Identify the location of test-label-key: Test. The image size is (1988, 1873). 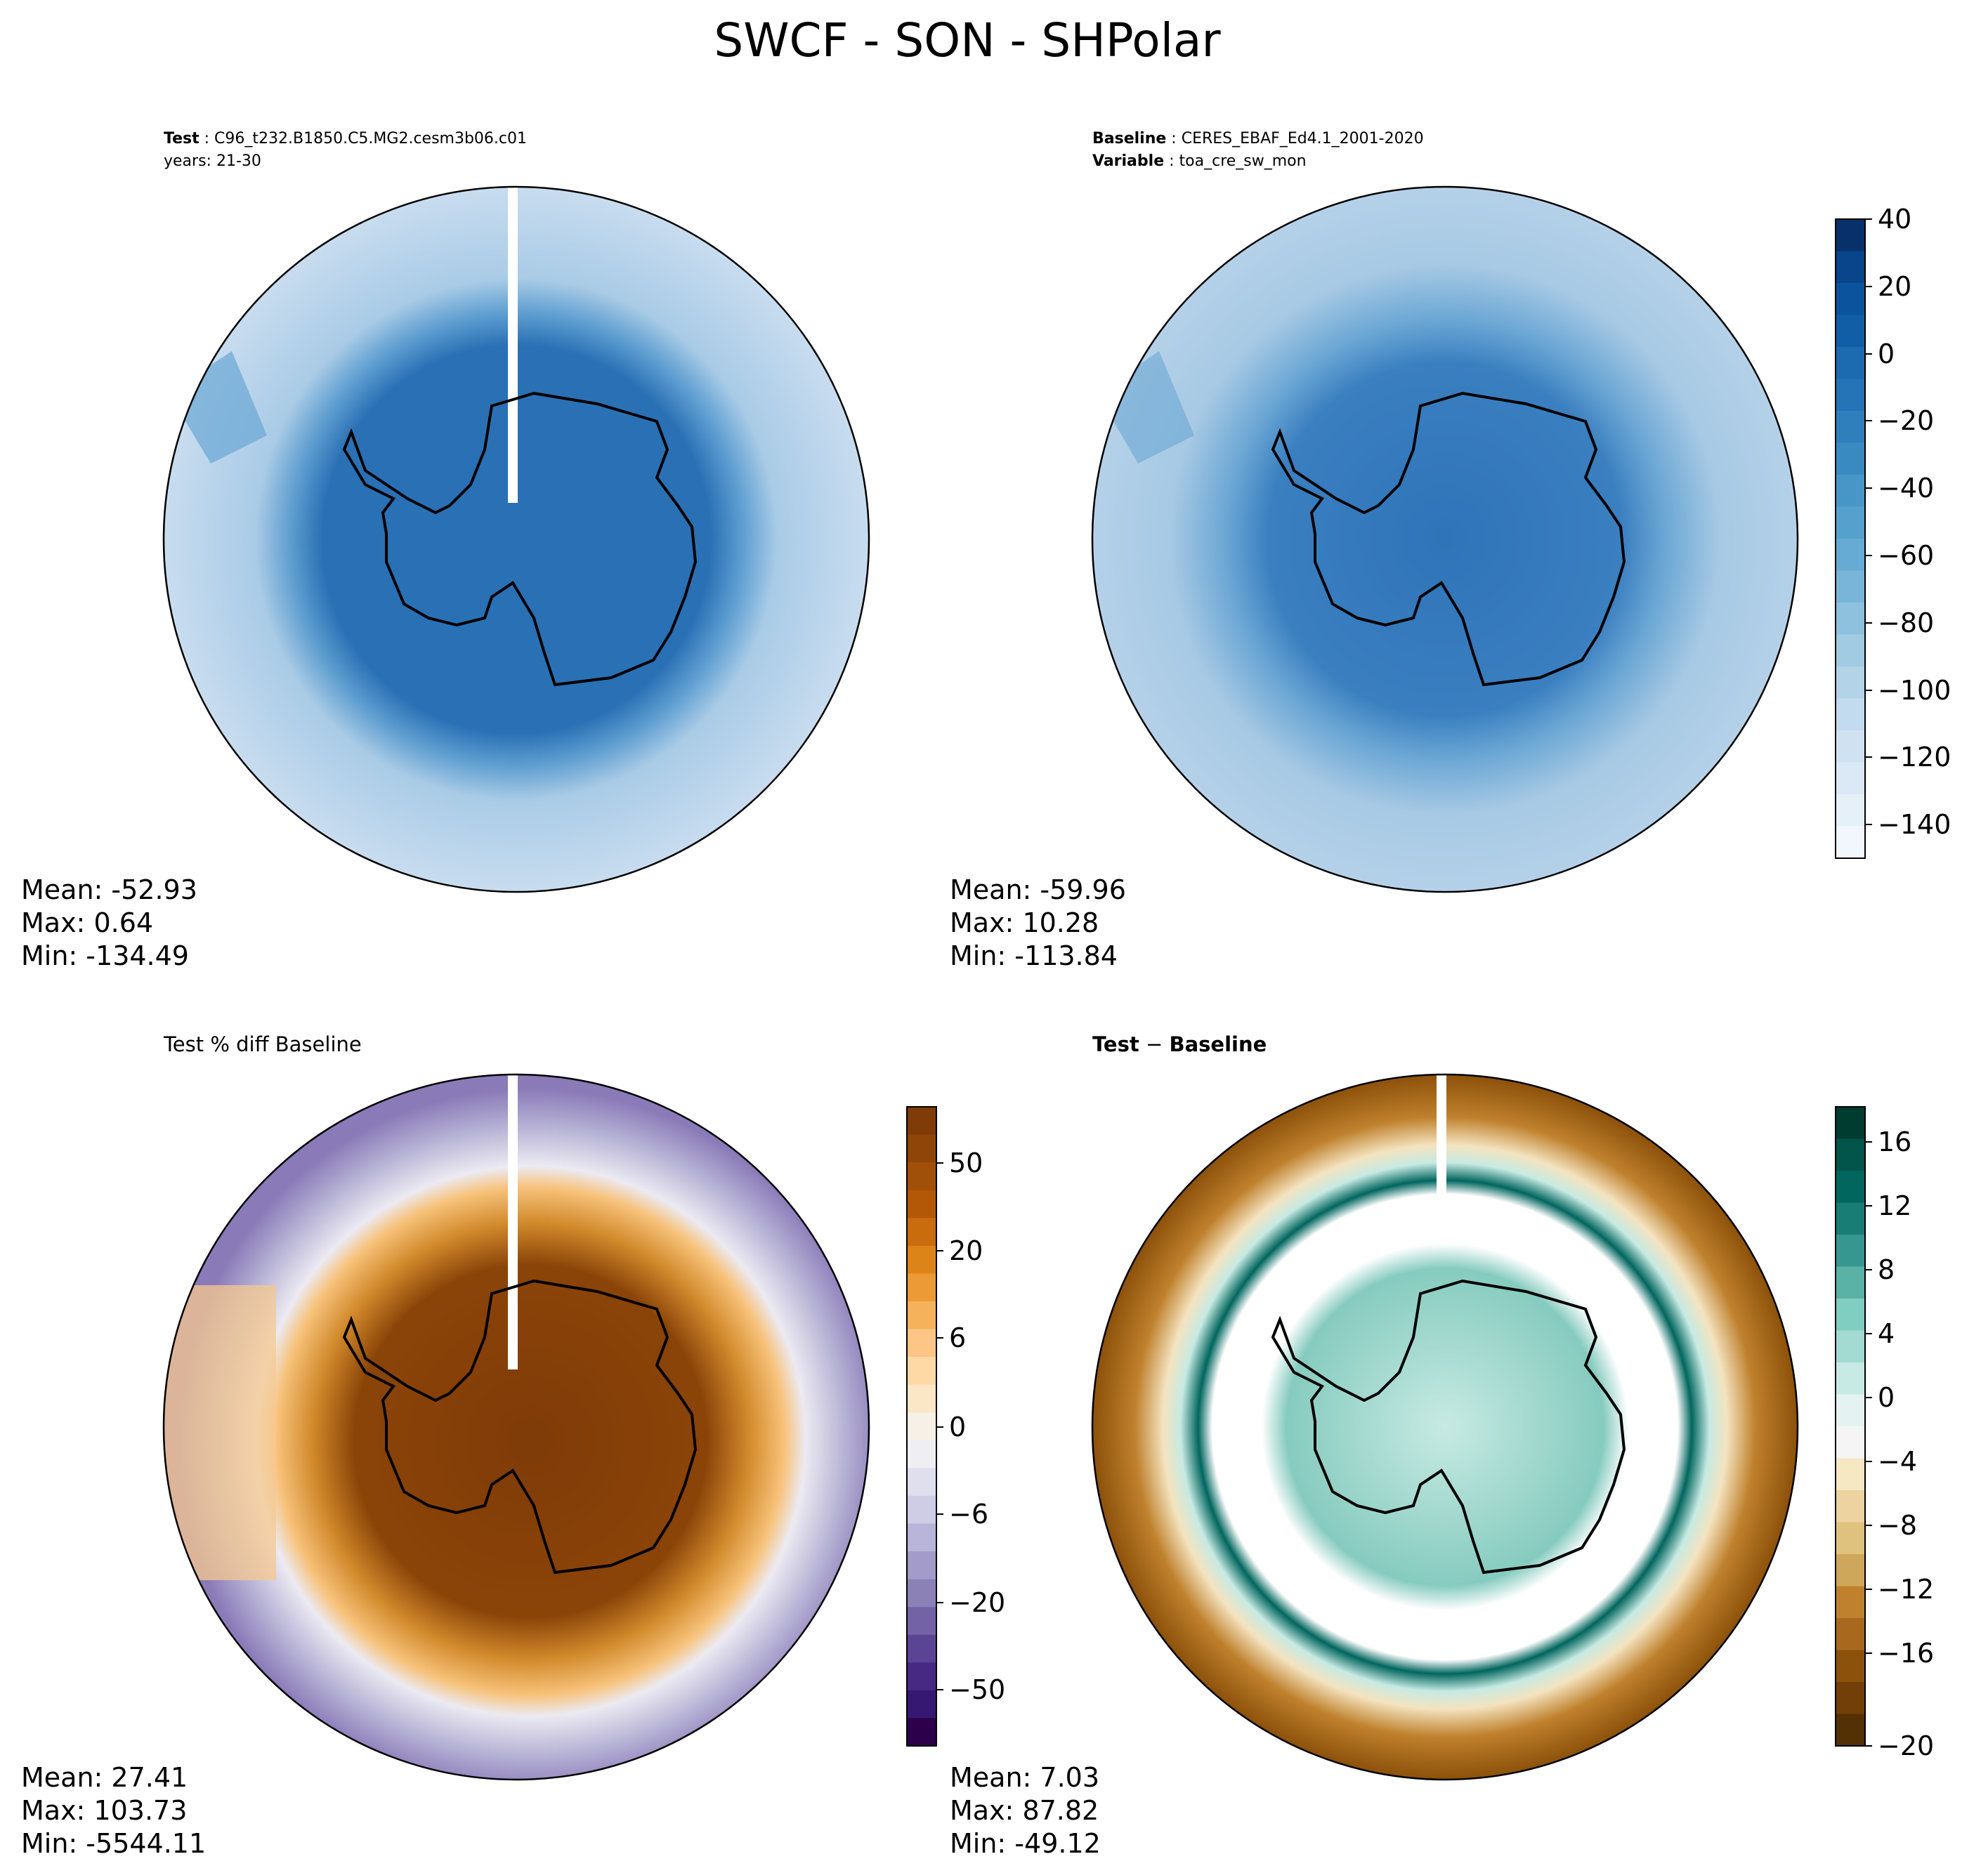
(182, 138).